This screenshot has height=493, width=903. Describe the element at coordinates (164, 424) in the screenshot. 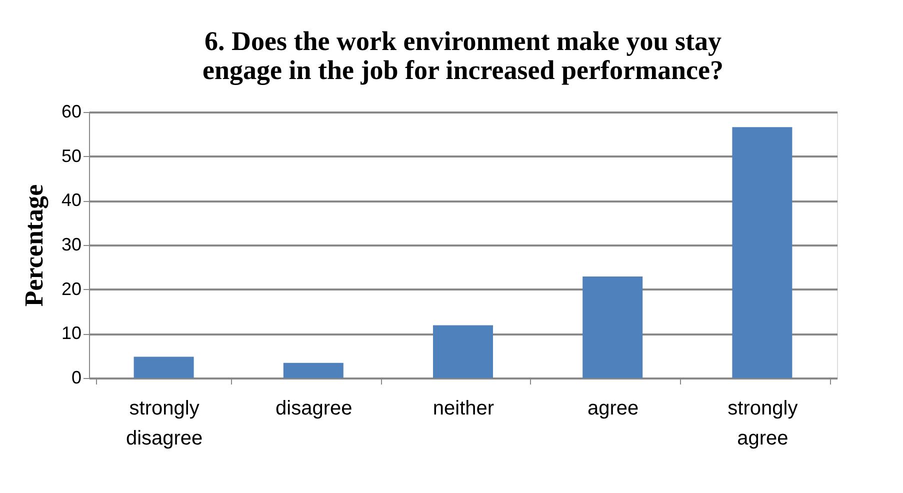

I see `x-tick-label: strongly disagree` at that location.